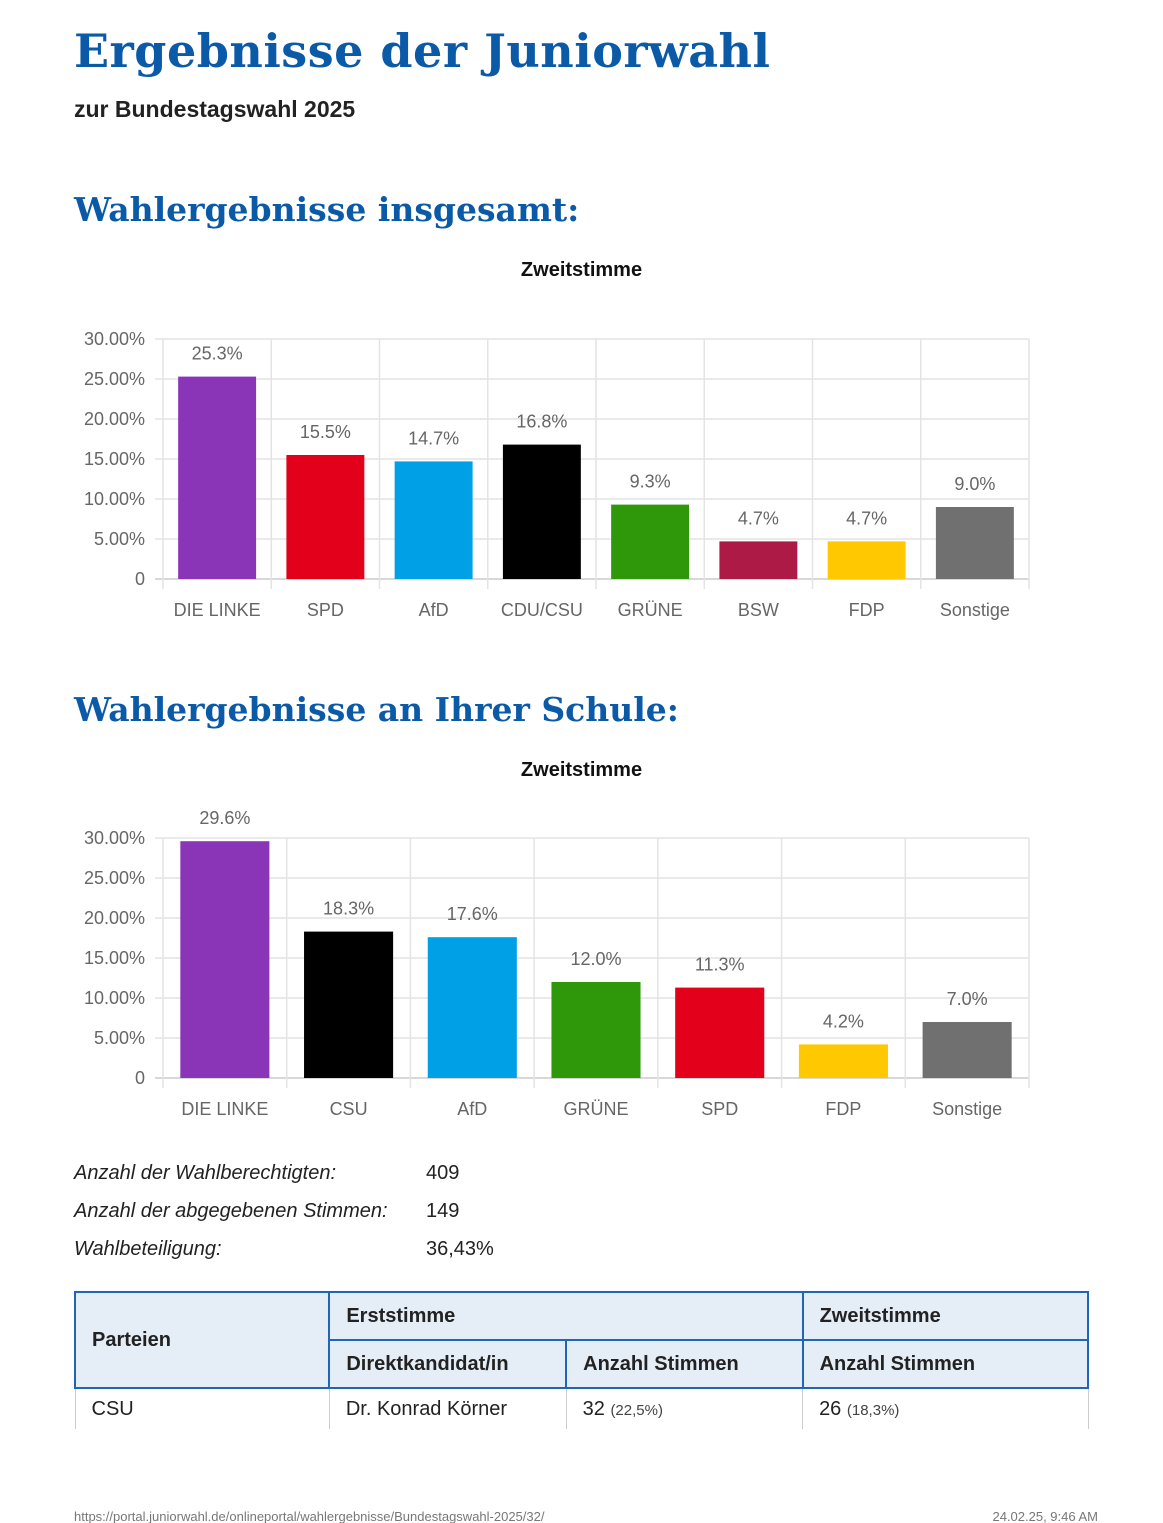  What do you see at coordinates (581, 270) in the screenshot?
I see `chart-title-overall: Zweitstimme` at bounding box center [581, 270].